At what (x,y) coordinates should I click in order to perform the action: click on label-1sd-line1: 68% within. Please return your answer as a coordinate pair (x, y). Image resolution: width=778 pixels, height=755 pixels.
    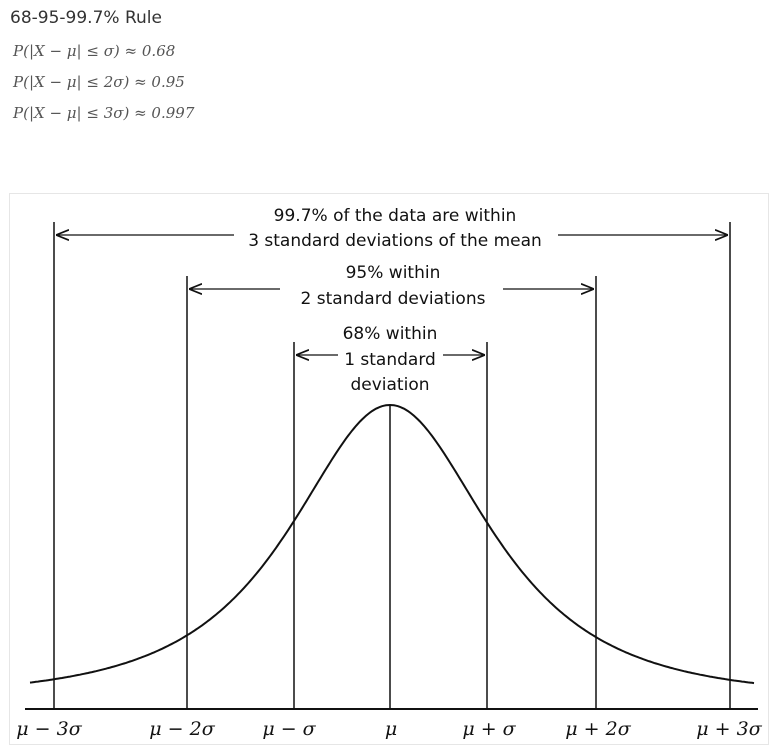
    Looking at the image, I should click on (390, 334).